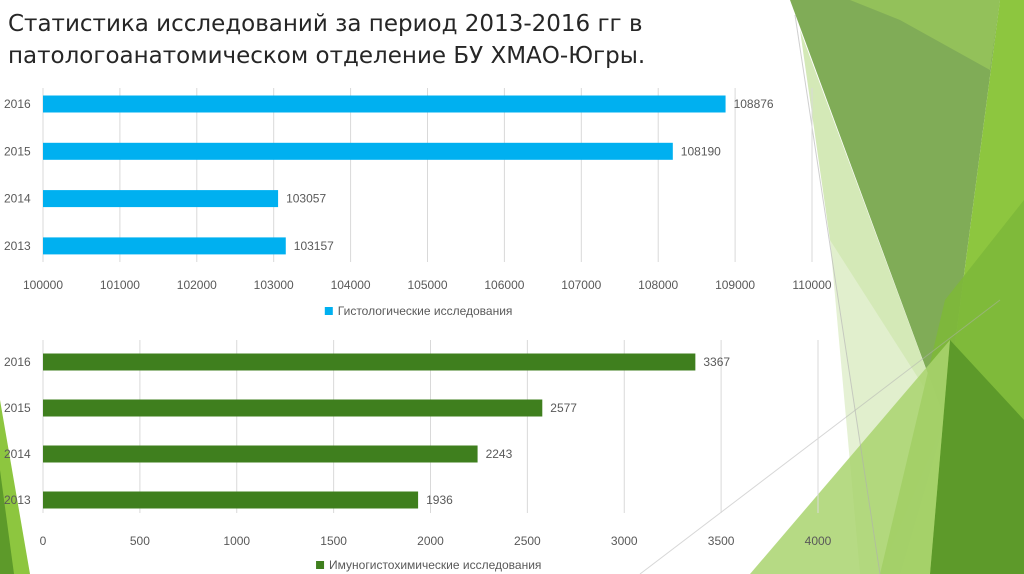 This screenshot has height=574, width=1024. I want to click on data-label: 103157, so click(314, 246).